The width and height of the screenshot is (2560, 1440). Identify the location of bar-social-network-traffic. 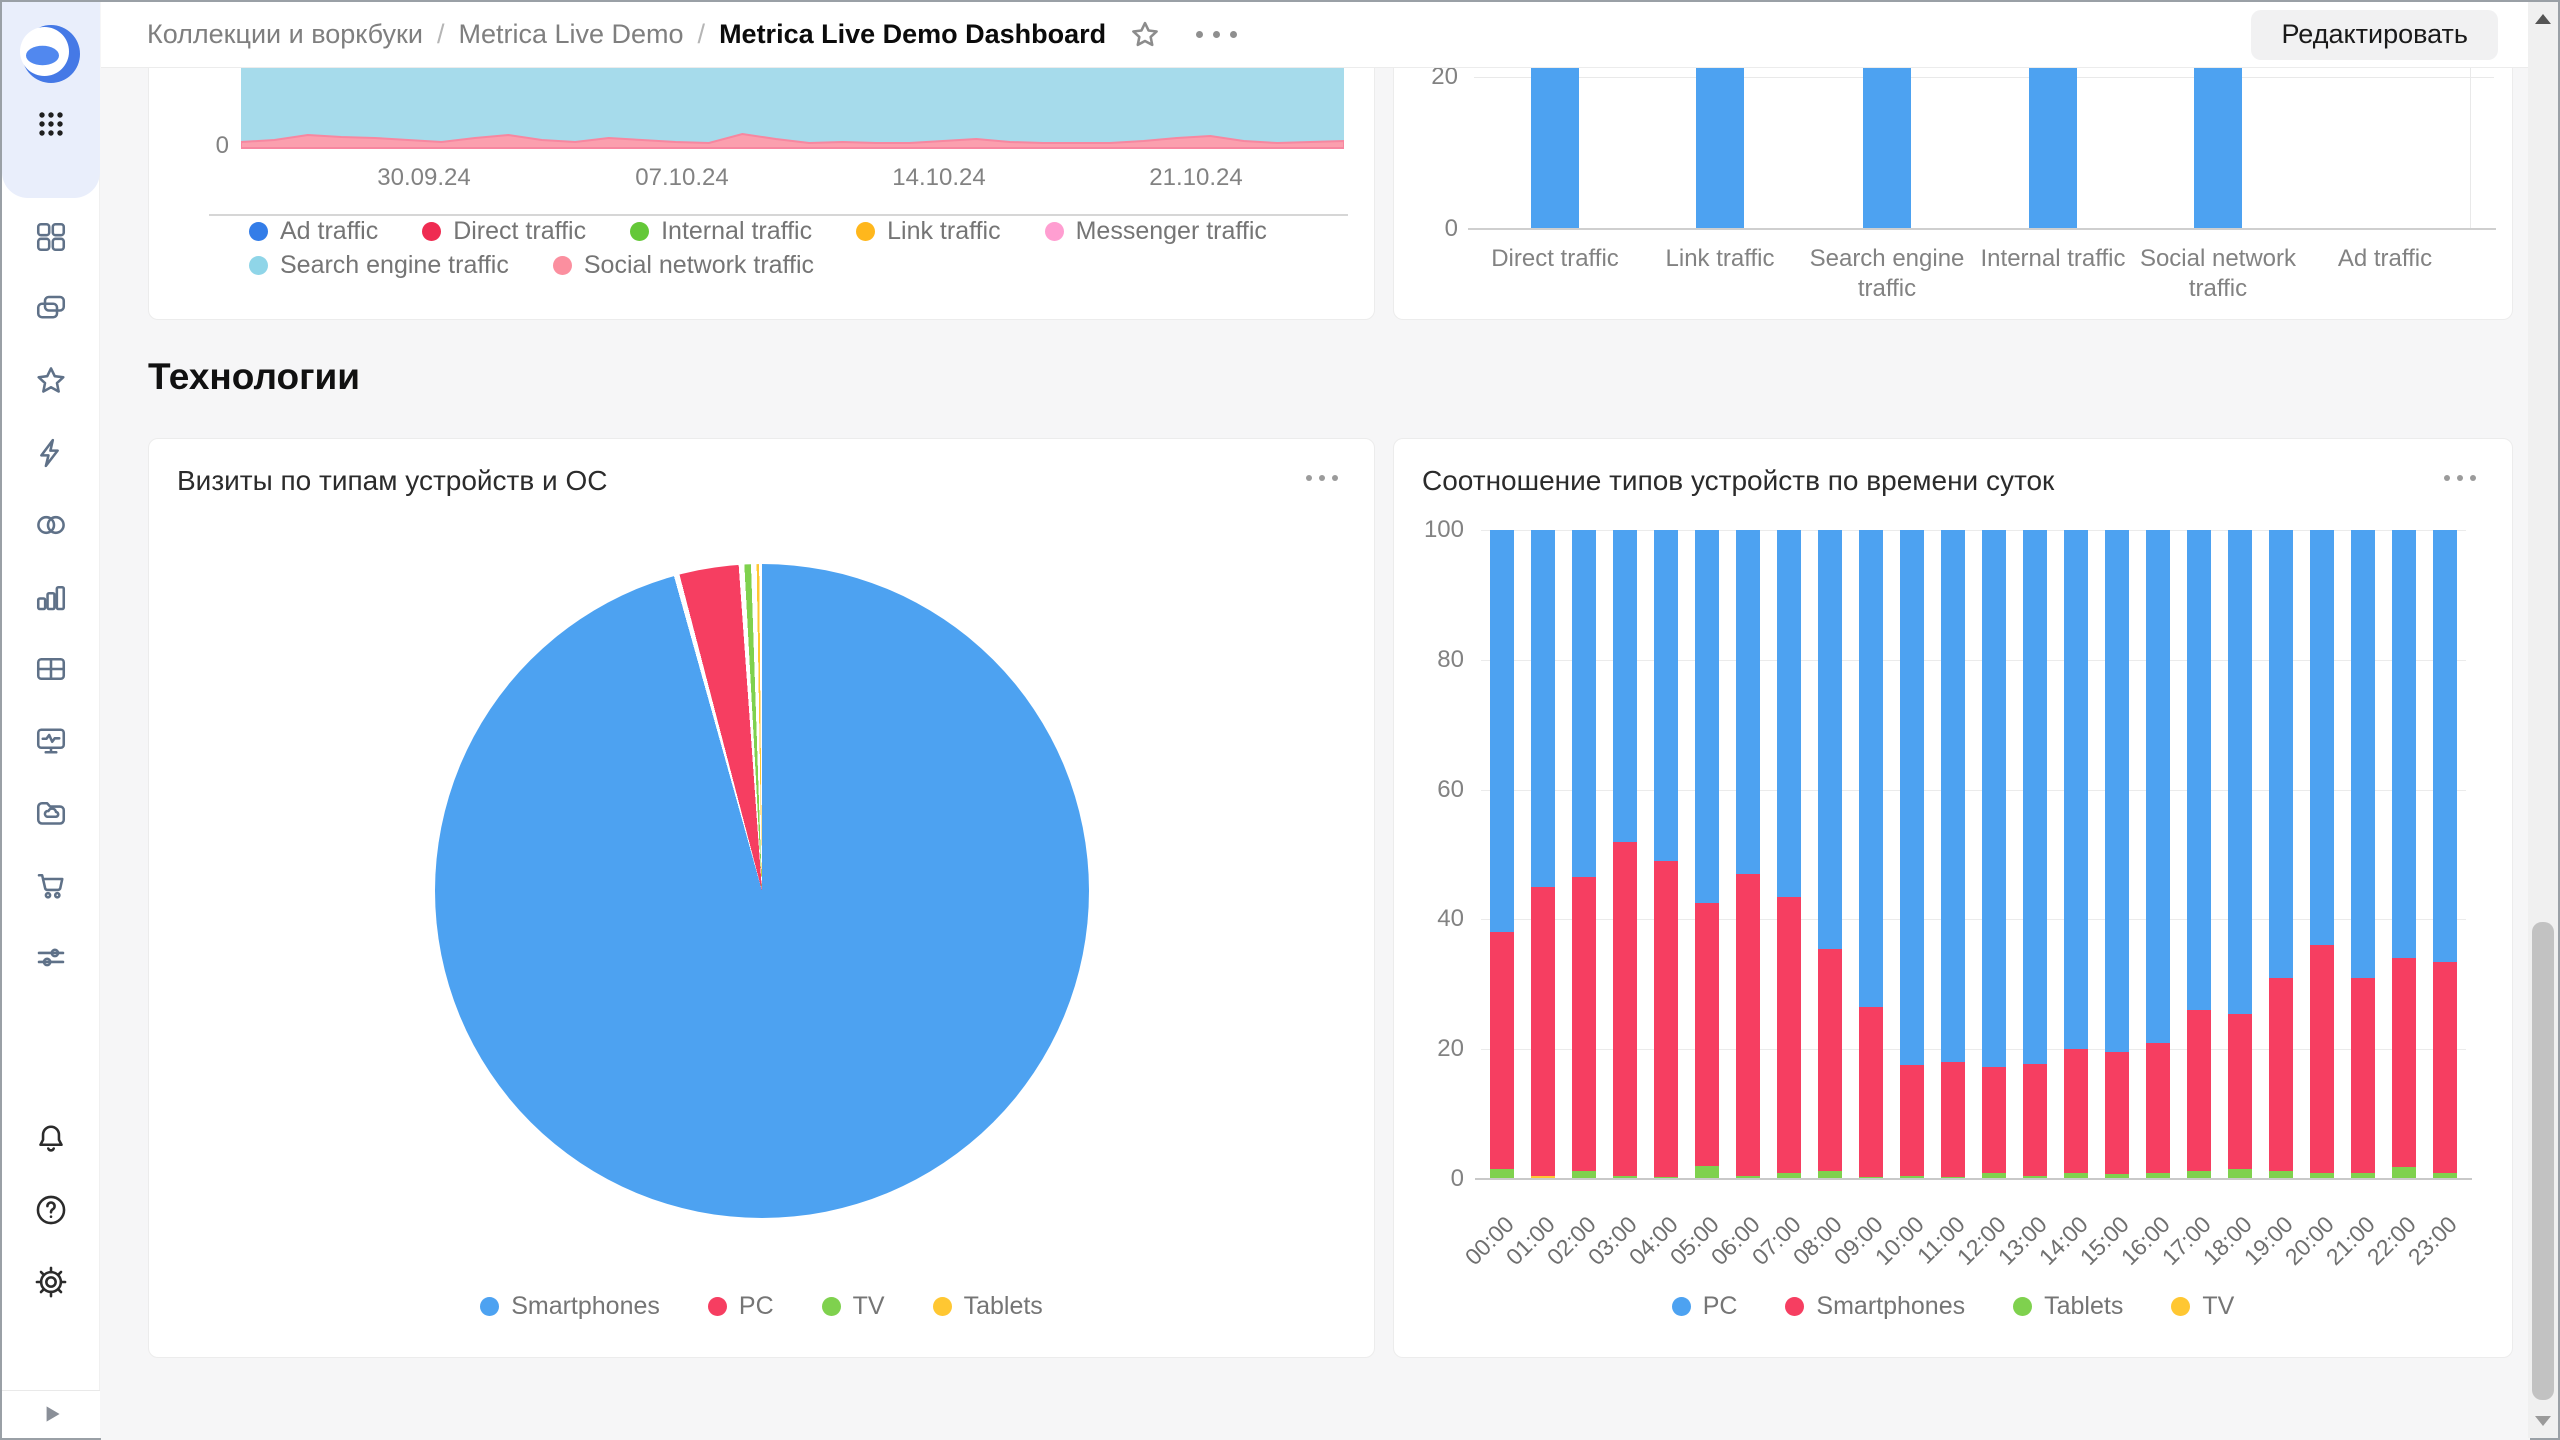
(2218, 148).